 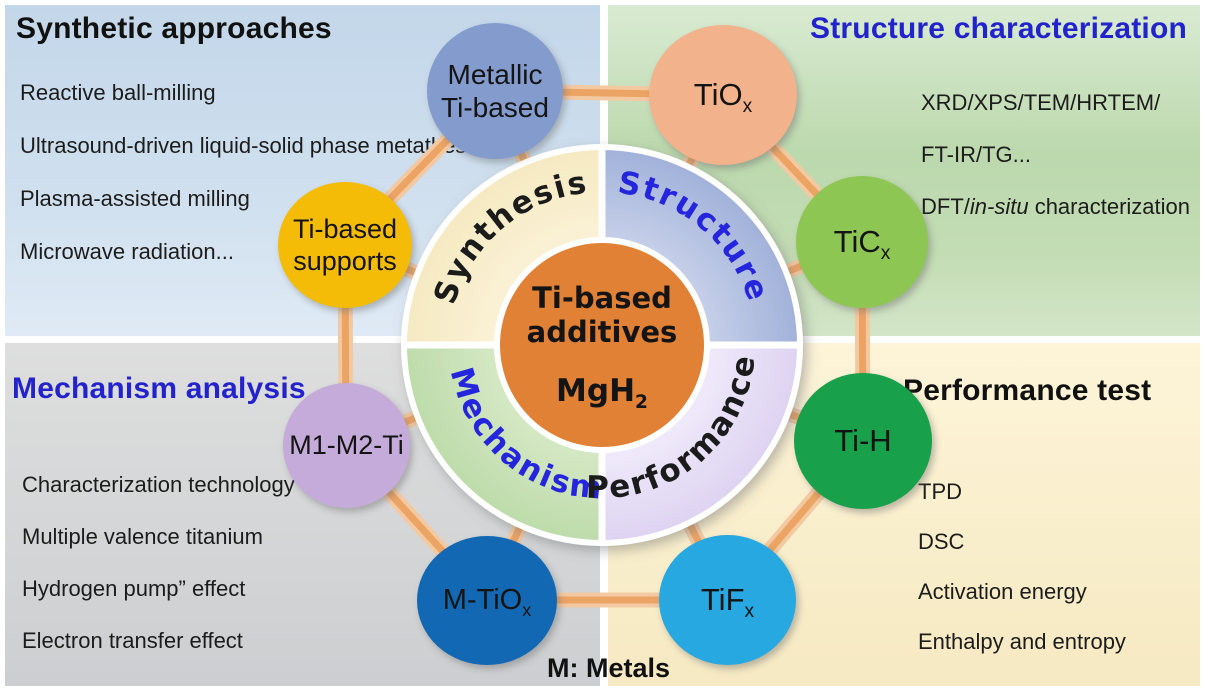 I want to click on list-item: Electron transfer effect, so click(x=132, y=640).